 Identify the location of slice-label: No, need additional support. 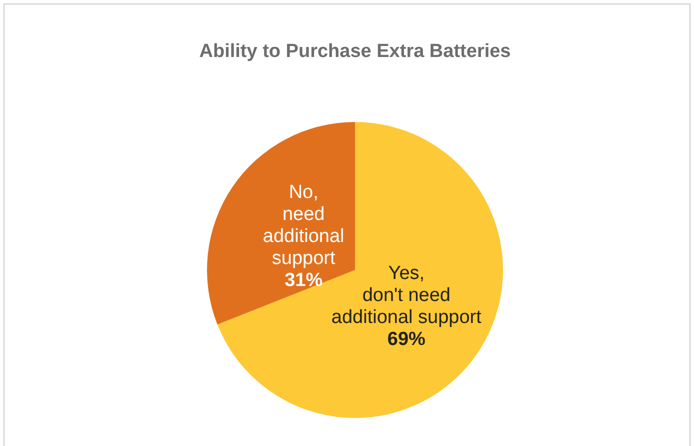
(303, 226).